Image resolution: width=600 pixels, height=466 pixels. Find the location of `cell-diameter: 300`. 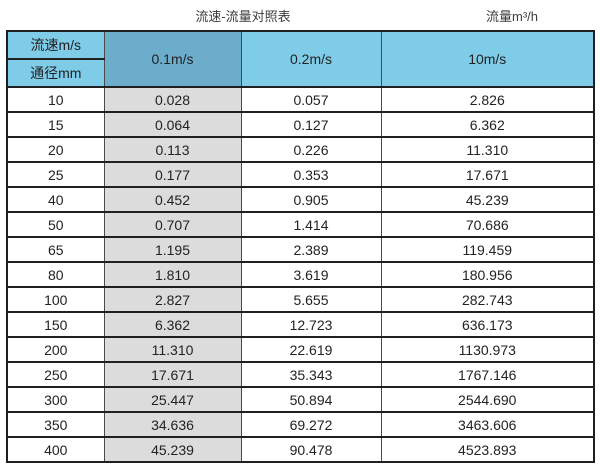

cell-diameter: 300 is located at coordinates (55, 399).